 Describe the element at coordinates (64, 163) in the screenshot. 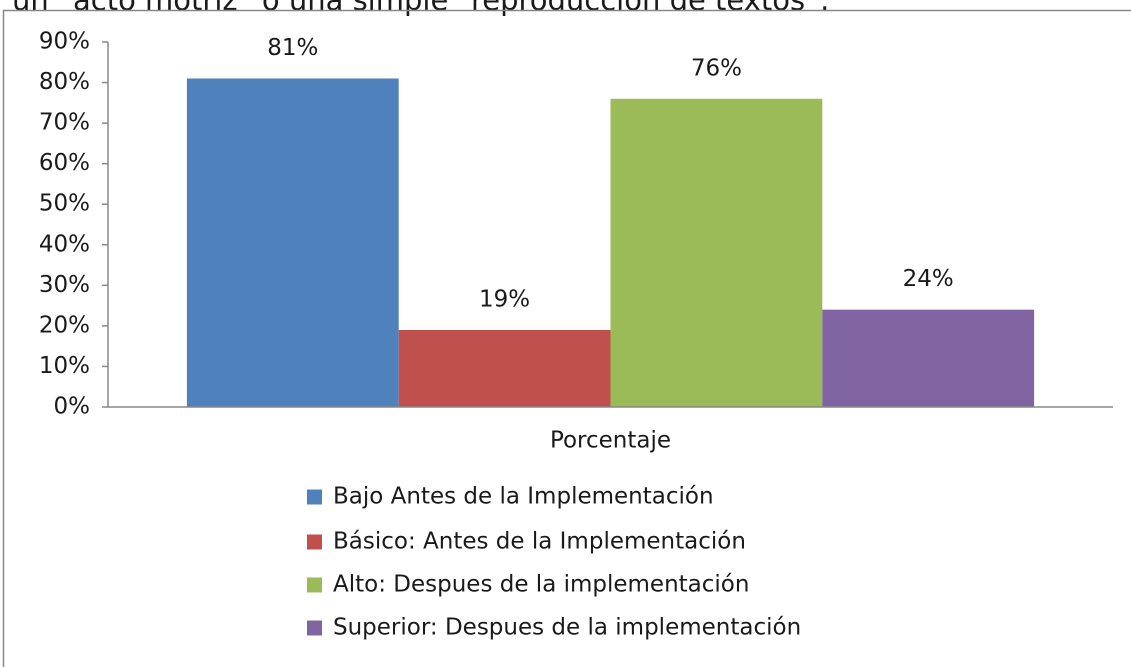

I see `y-tick-label: 60%` at that location.